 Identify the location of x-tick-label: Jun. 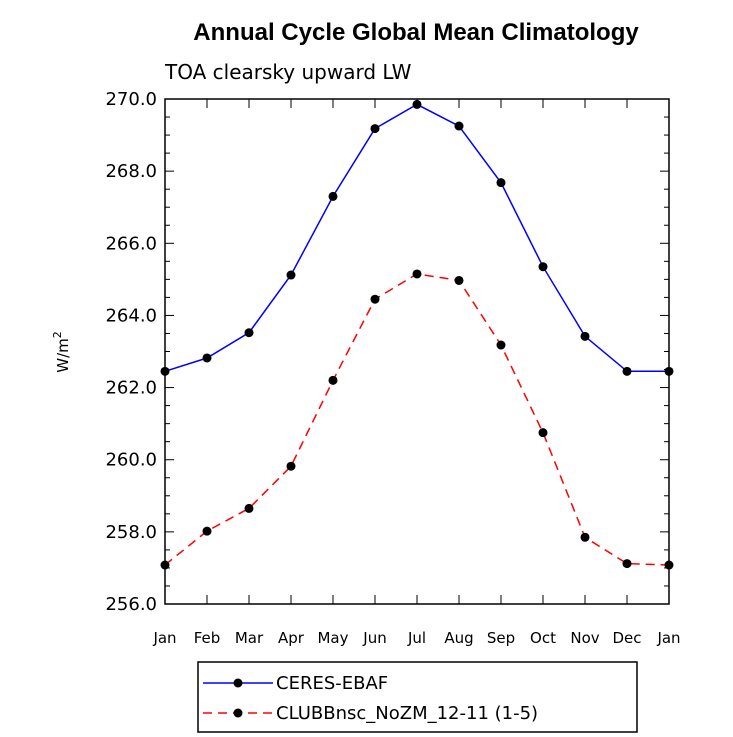
(374, 638).